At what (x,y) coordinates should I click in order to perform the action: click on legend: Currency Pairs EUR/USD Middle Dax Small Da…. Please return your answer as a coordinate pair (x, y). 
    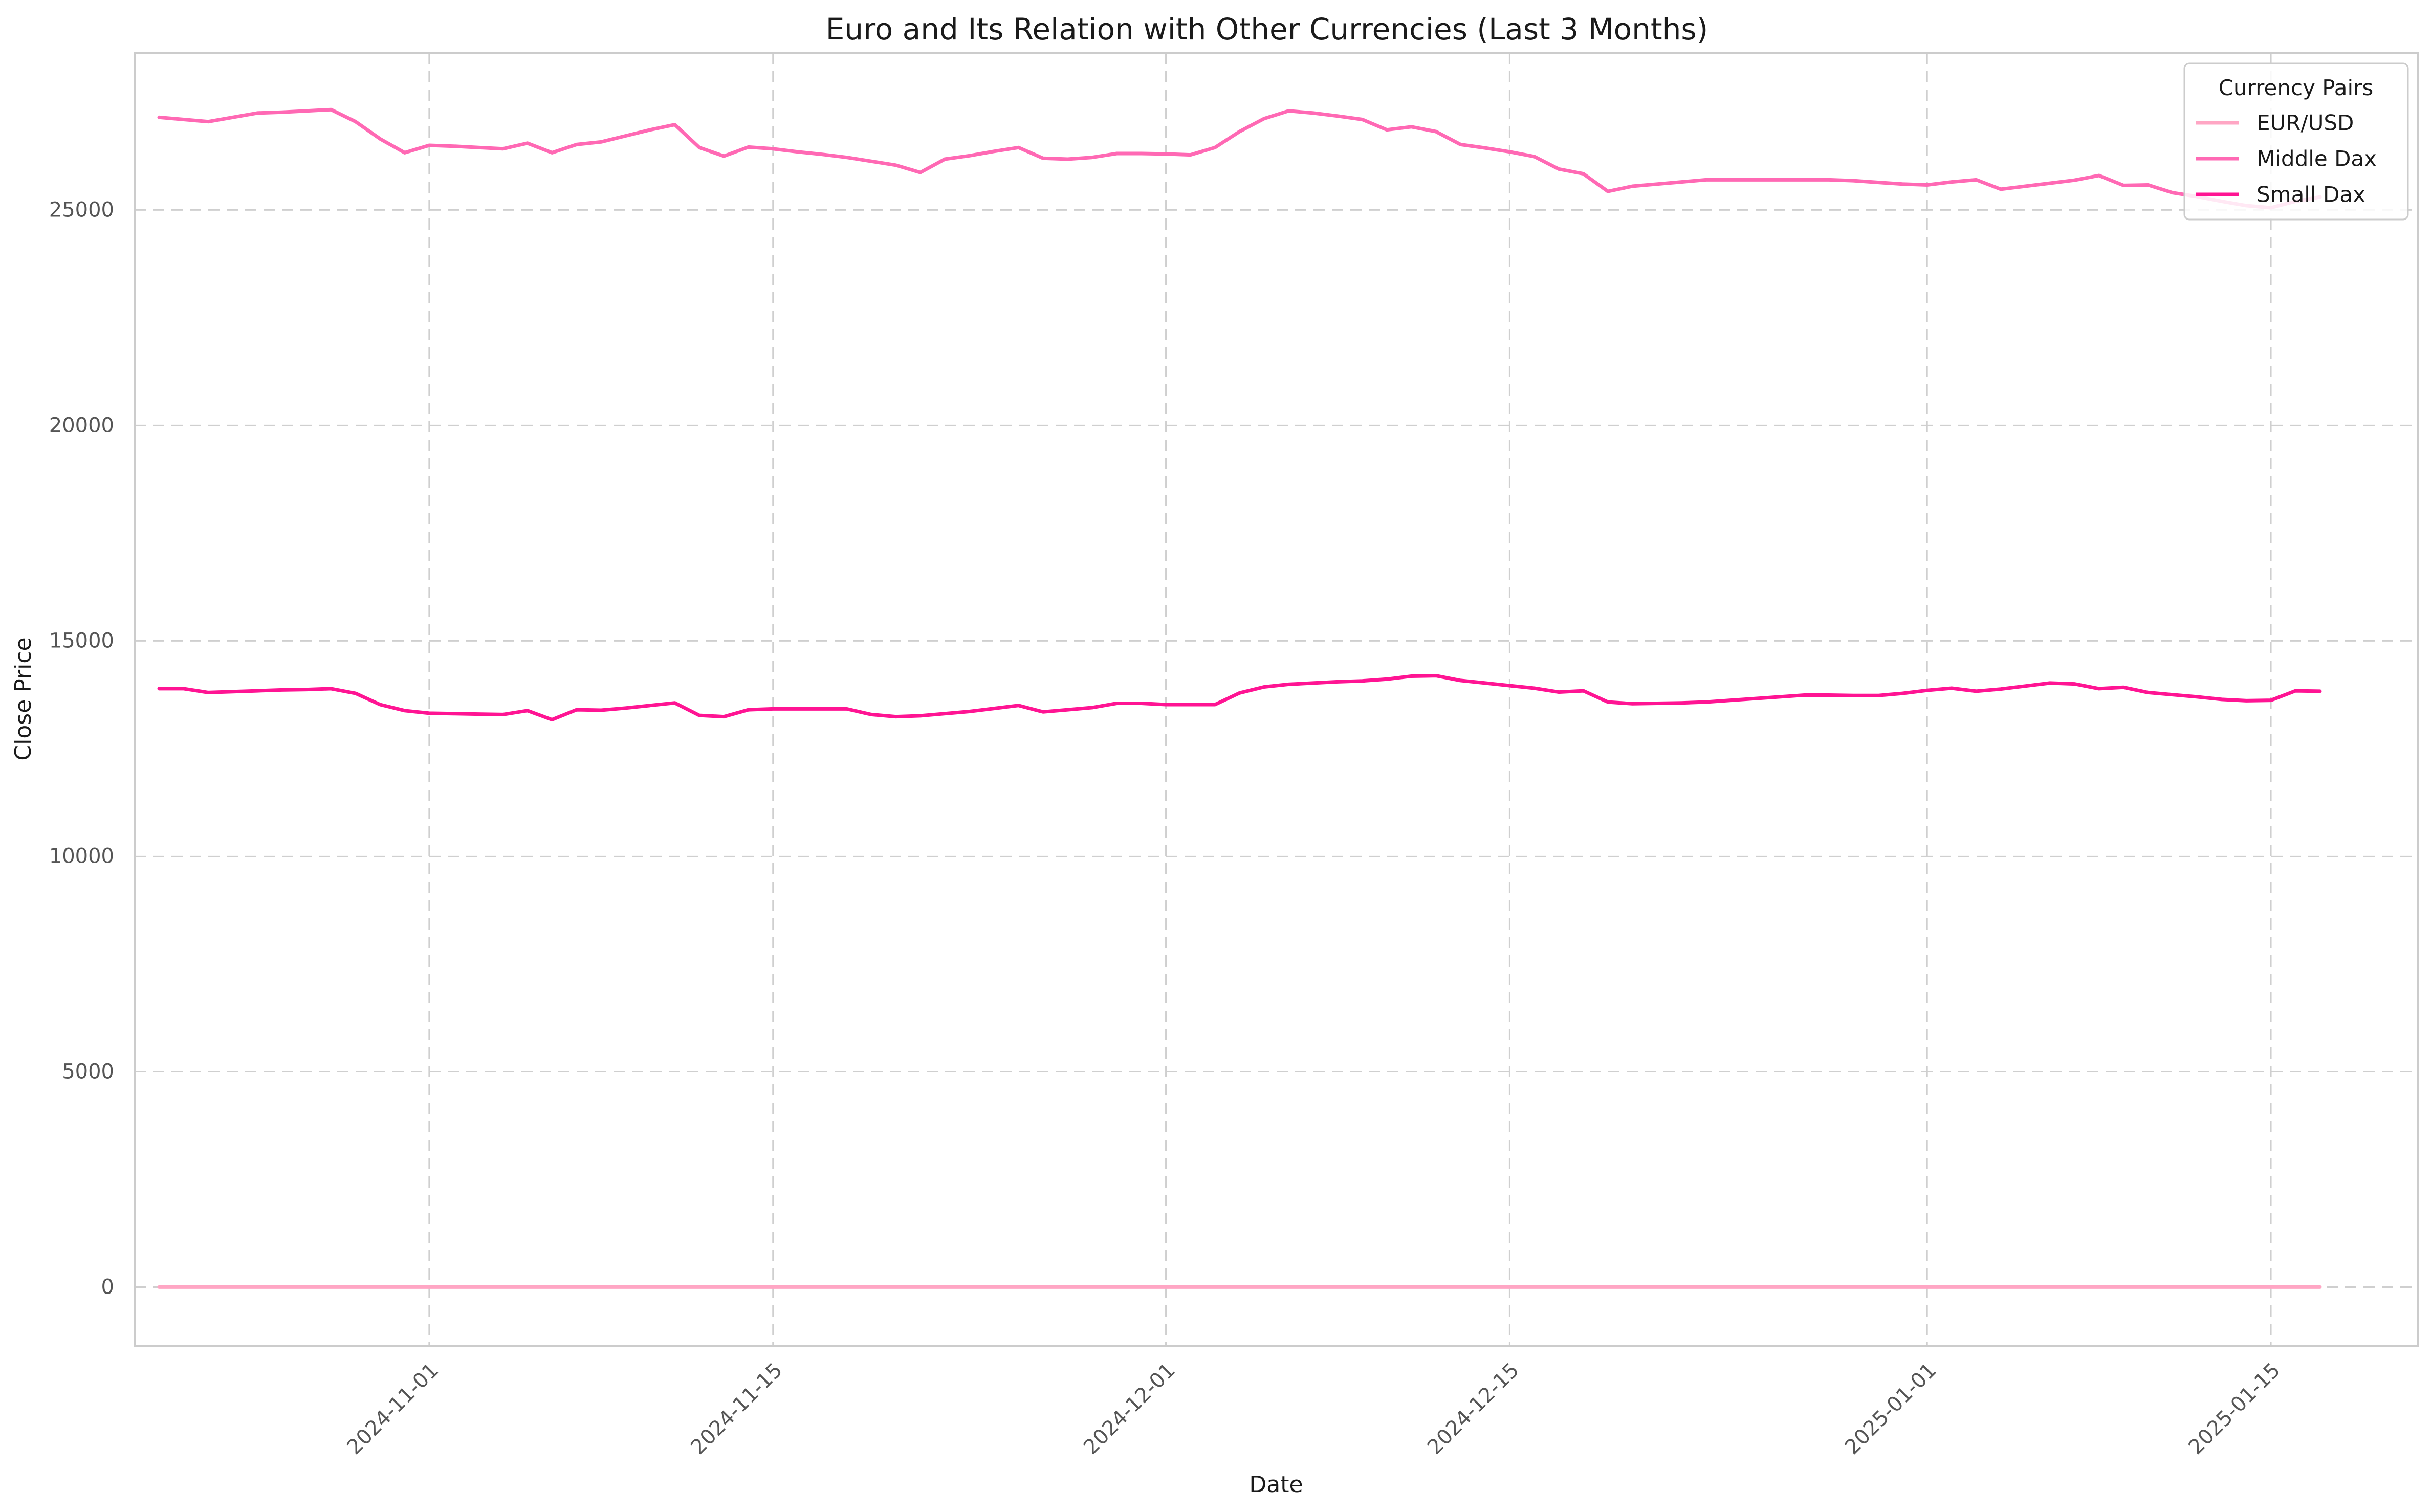
    Looking at the image, I should click on (2296, 141).